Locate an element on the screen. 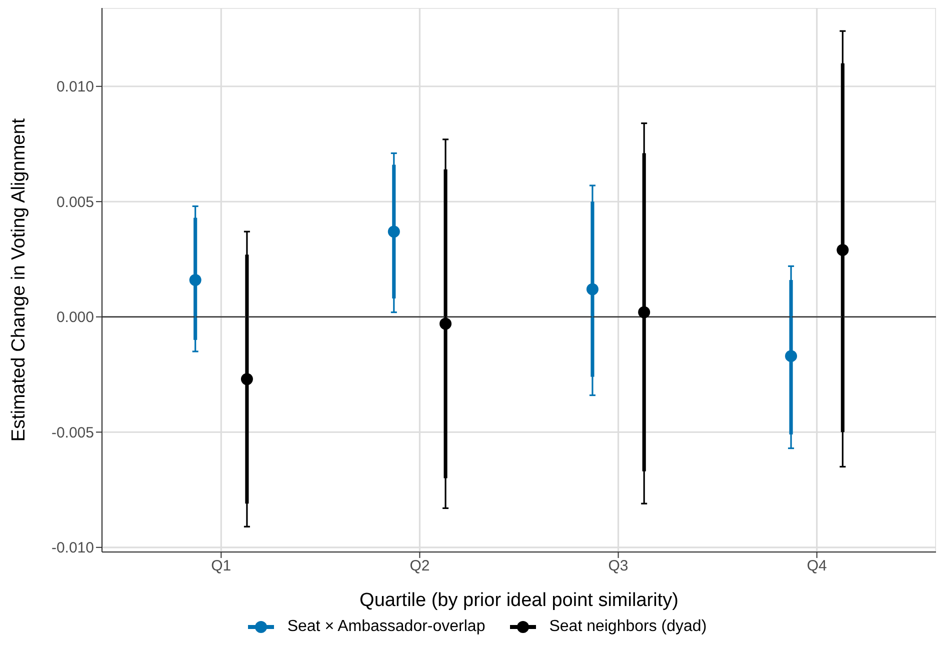  y-tick-label: 0.005 is located at coordinates (75, 202).